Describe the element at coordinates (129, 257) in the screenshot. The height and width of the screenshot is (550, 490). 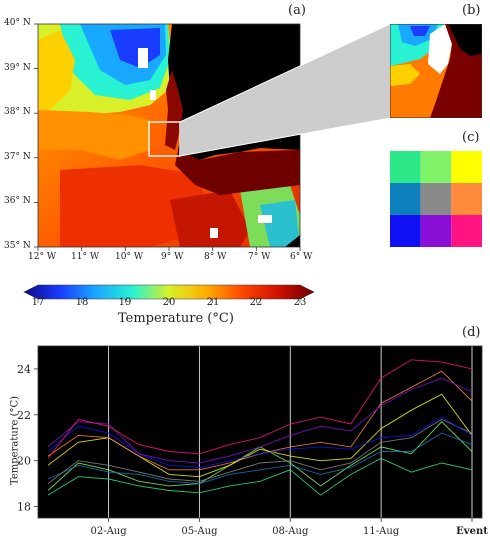
I see `lon-label: 10° W` at that location.